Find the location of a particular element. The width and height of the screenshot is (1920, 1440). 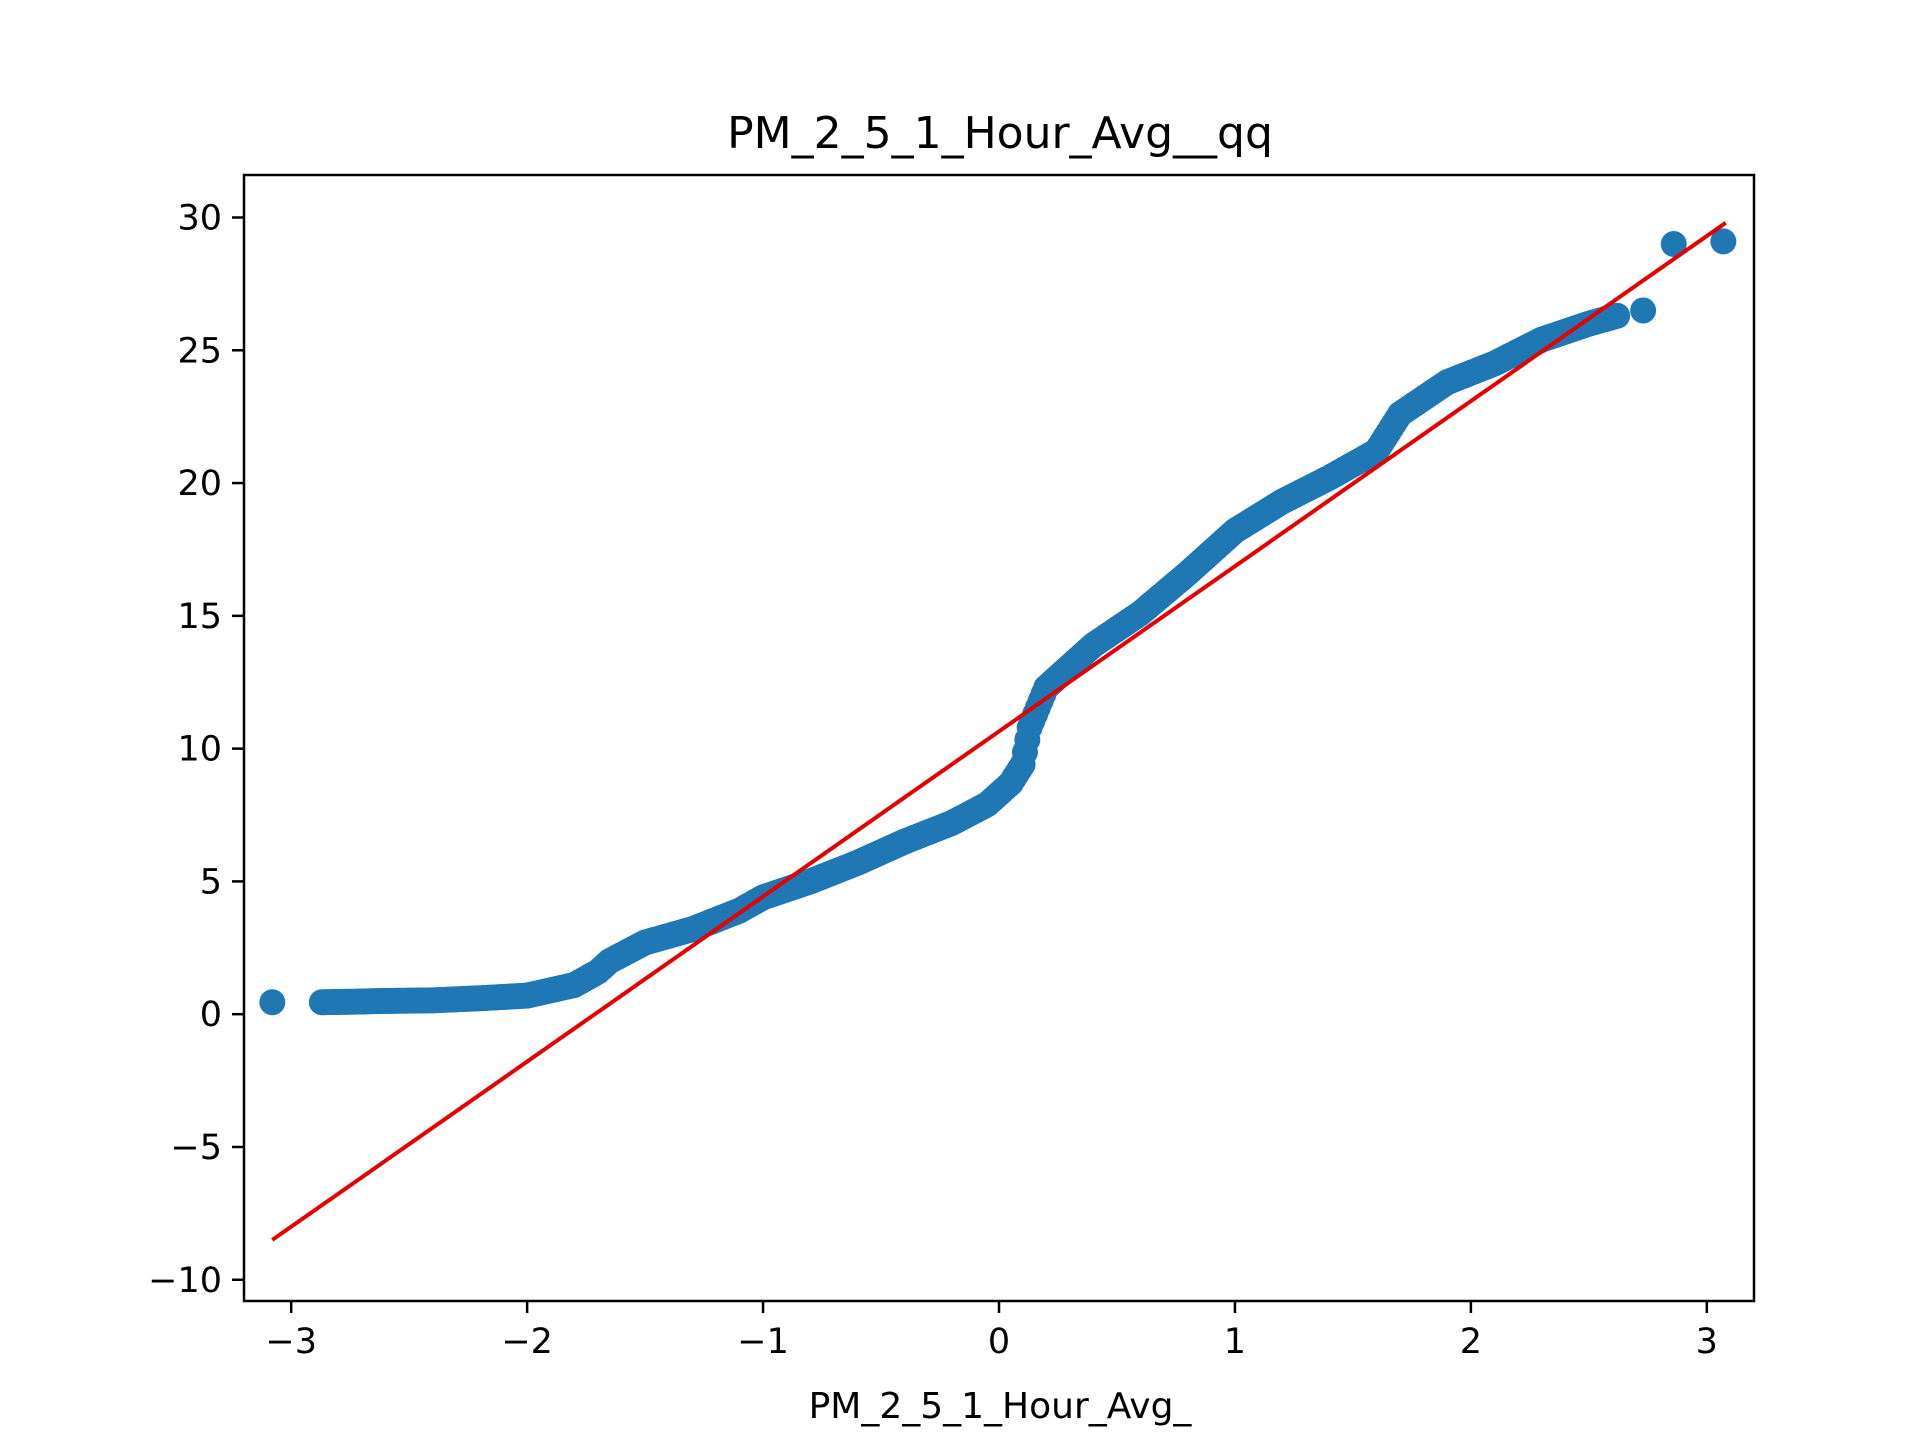

y-tick-label: 20 is located at coordinates (199, 484).